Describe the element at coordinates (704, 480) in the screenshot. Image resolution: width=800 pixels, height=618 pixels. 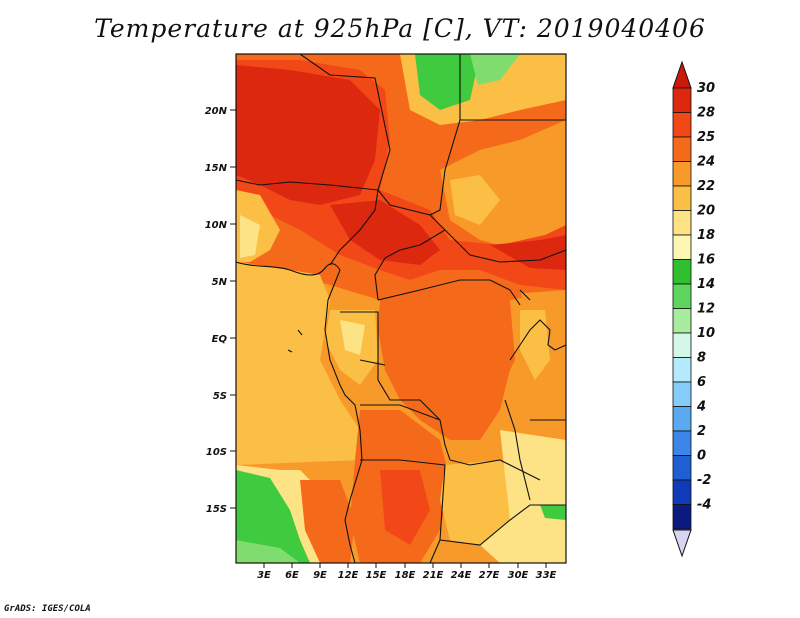
I see `colorbar-label: -2` at that location.